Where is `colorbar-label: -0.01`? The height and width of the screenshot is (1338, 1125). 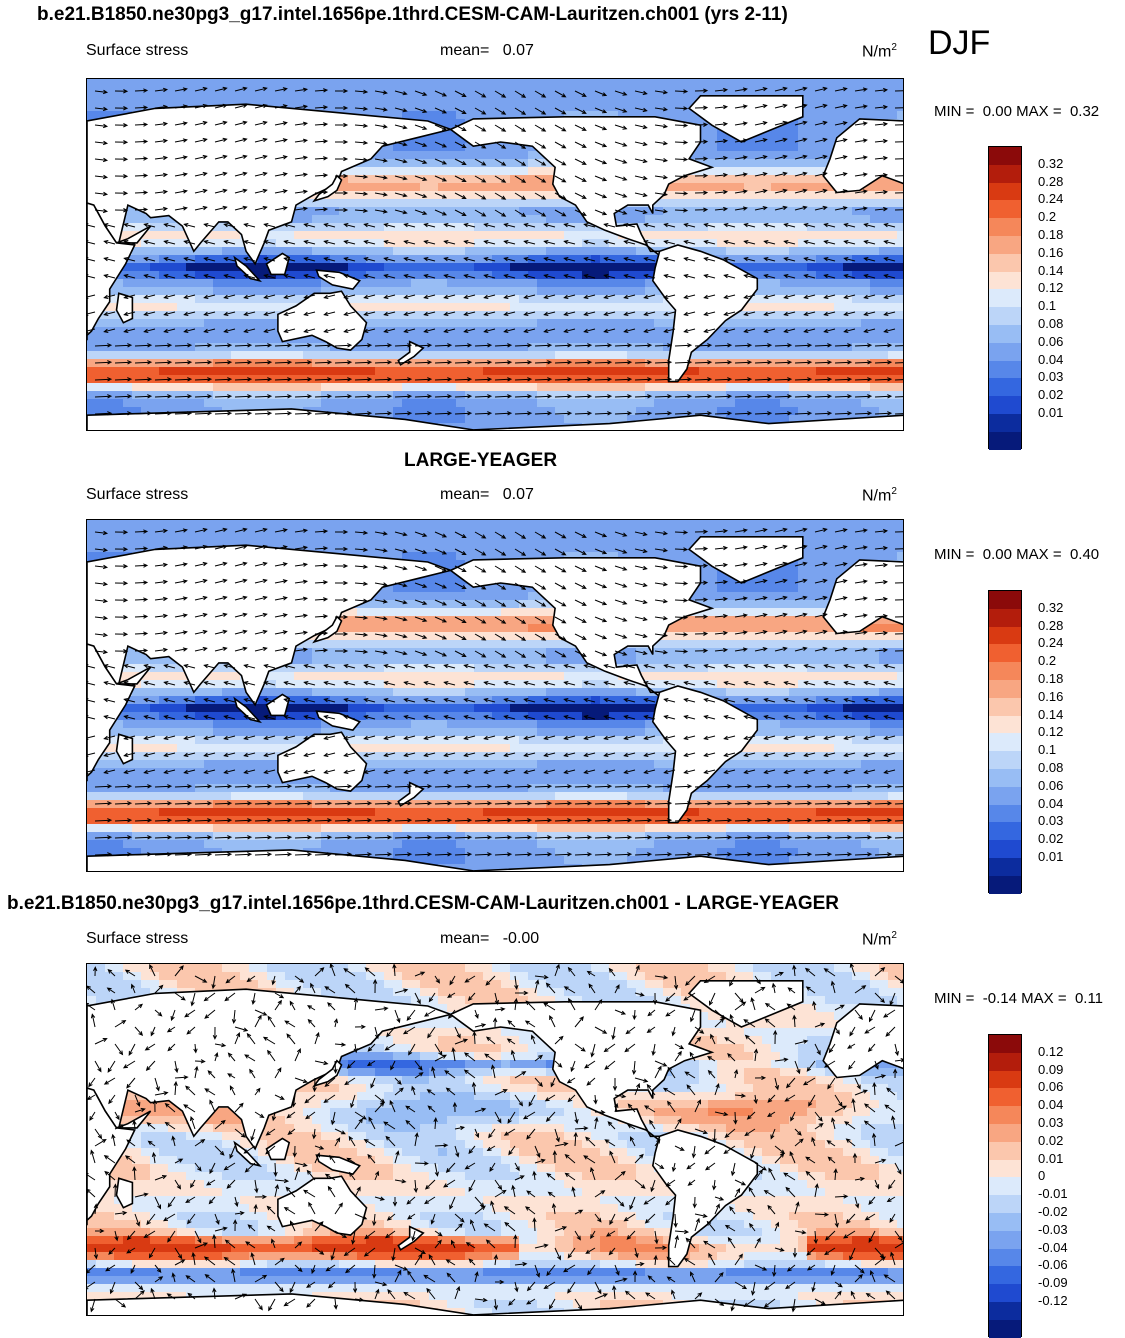
colorbar-label: -0.01 is located at coordinates (1053, 1193).